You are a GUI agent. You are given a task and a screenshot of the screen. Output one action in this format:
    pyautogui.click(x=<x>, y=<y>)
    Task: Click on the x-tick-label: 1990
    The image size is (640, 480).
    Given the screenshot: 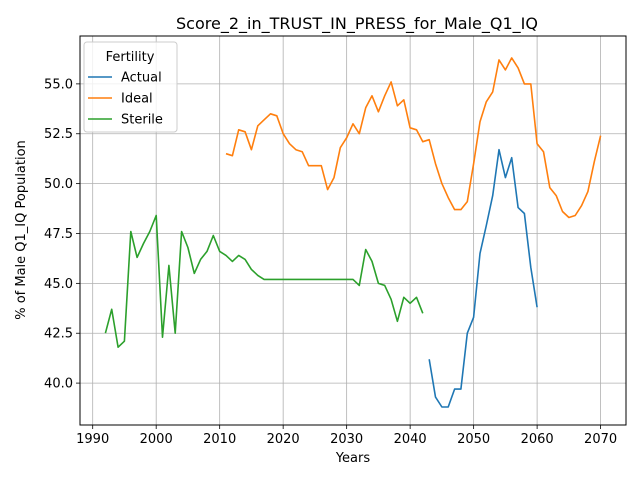 What is the action you would take?
    pyautogui.click(x=92, y=439)
    